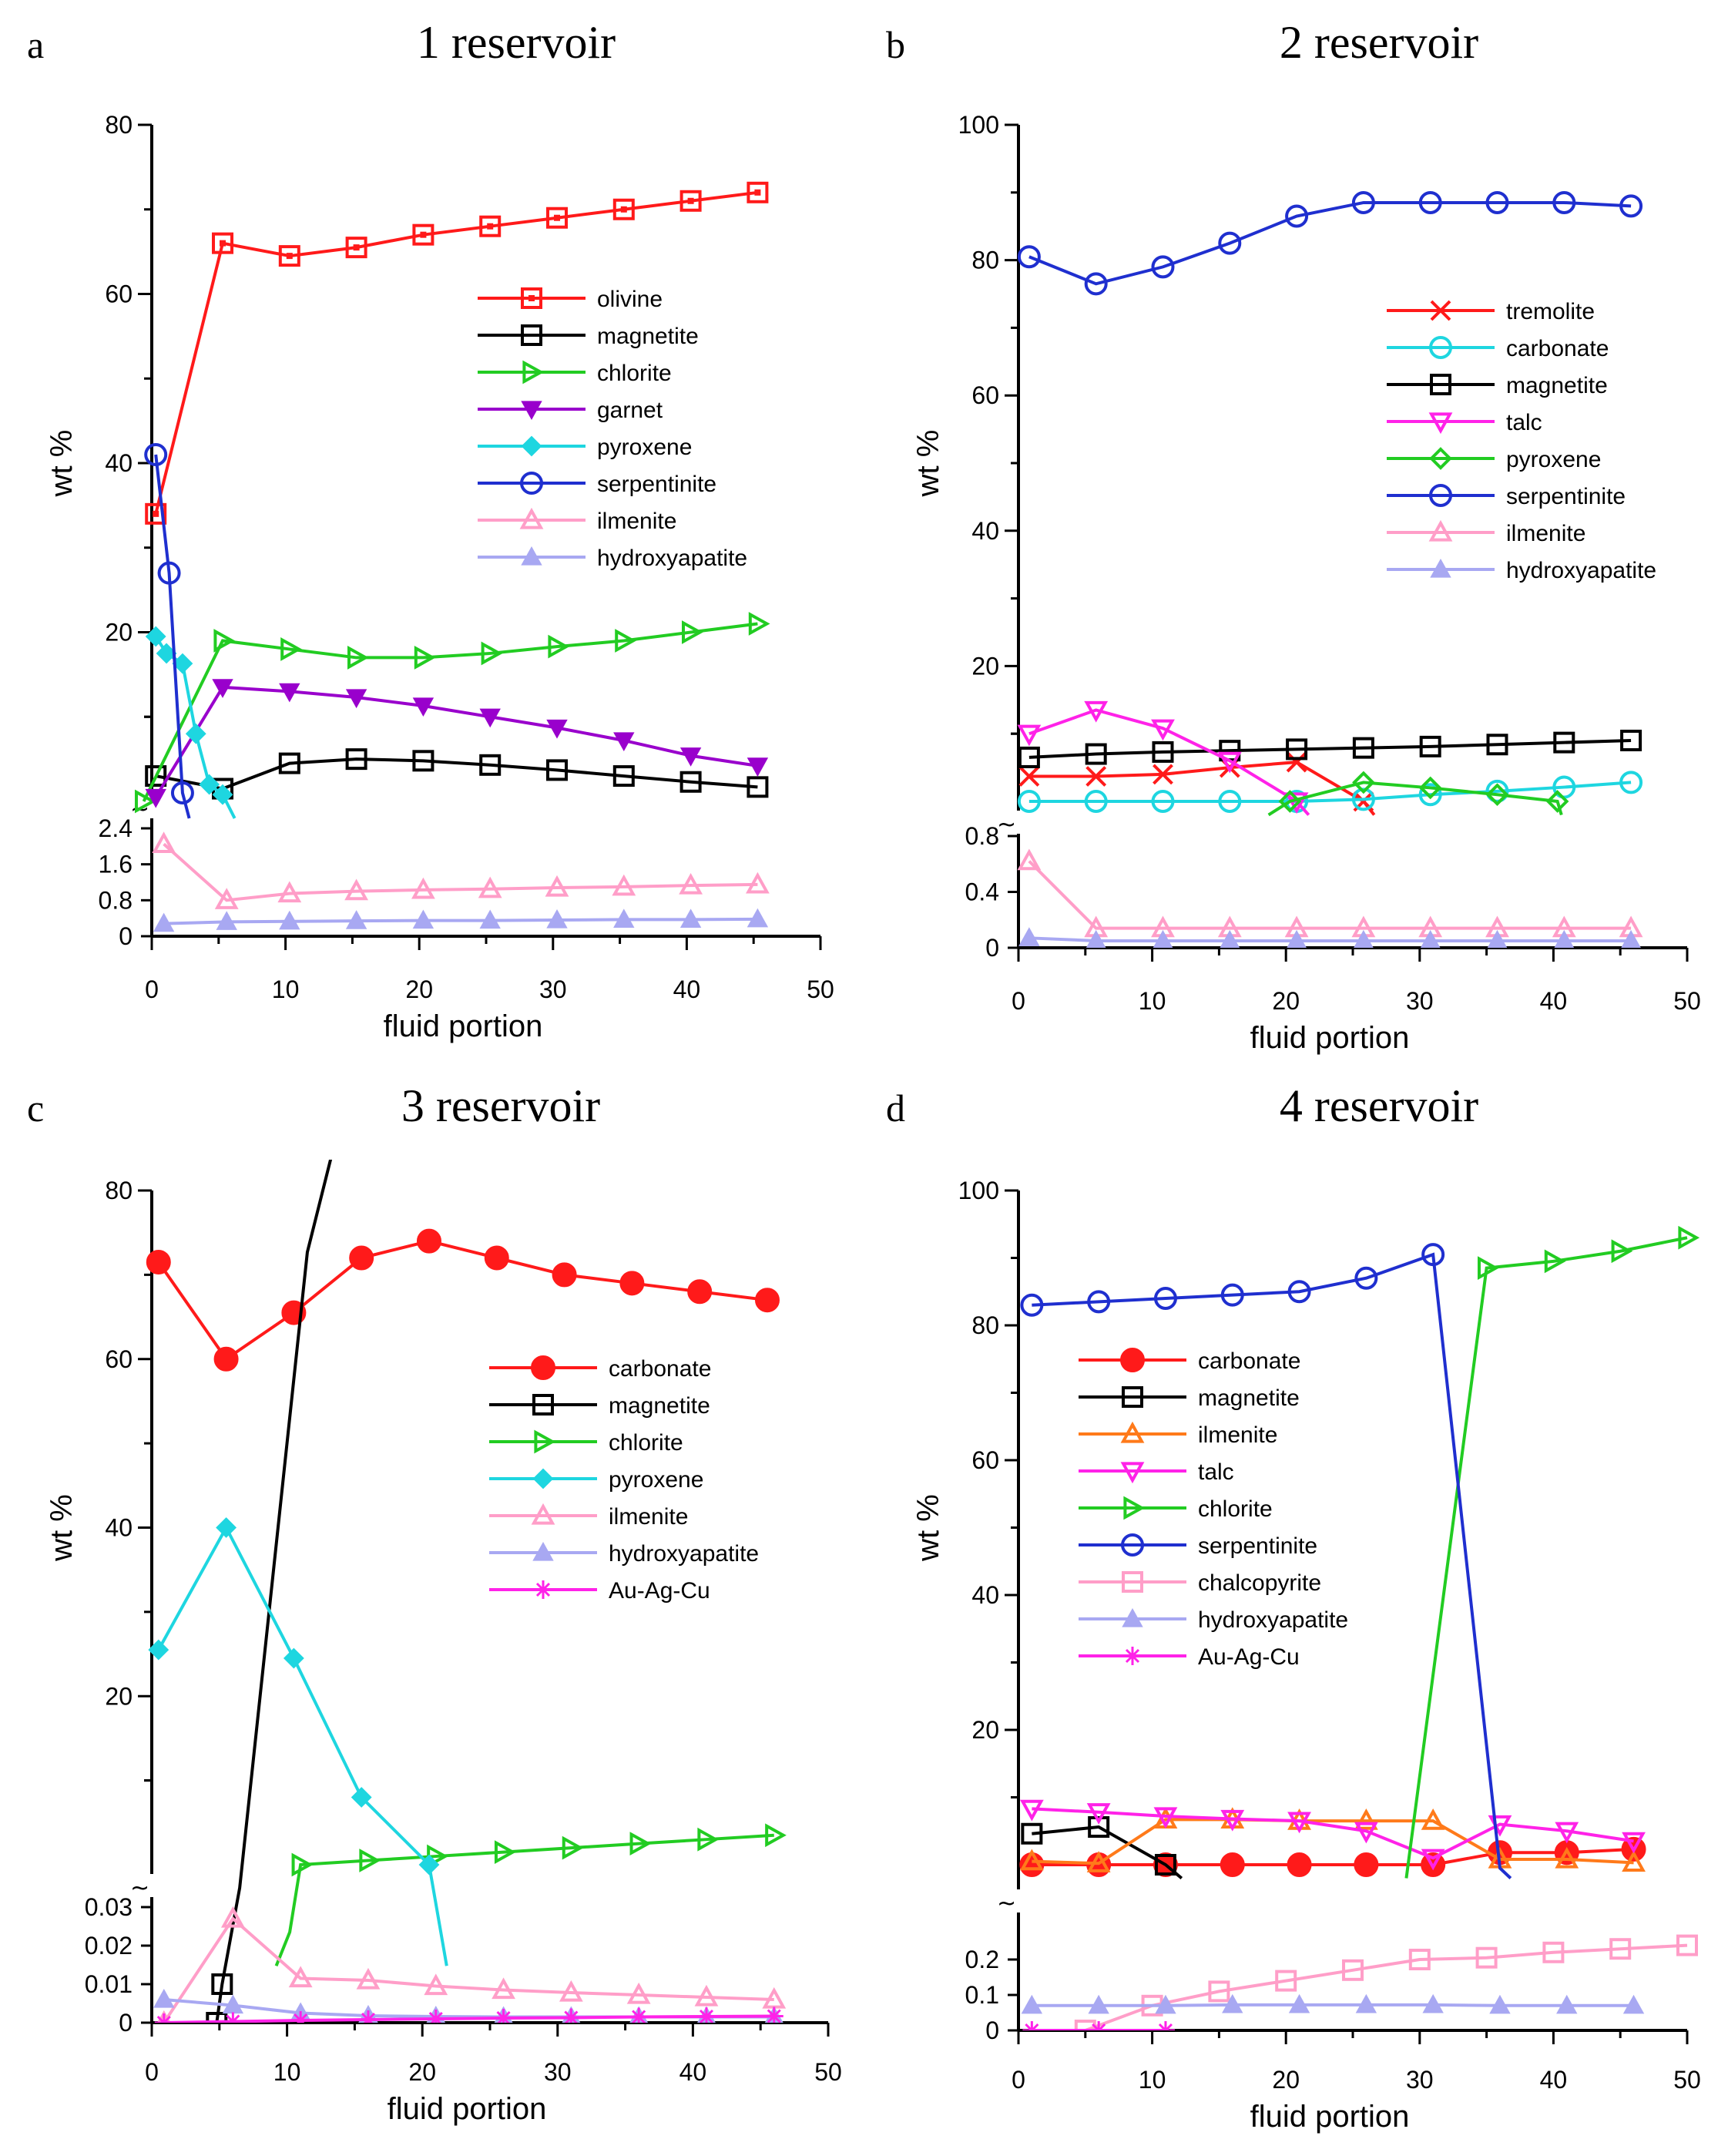 The height and width of the screenshot is (2156, 1728). What do you see at coordinates (116, 864) in the screenshot?
I see `y-tick-label-lower: 1.6` at bounding box center [116, 864].